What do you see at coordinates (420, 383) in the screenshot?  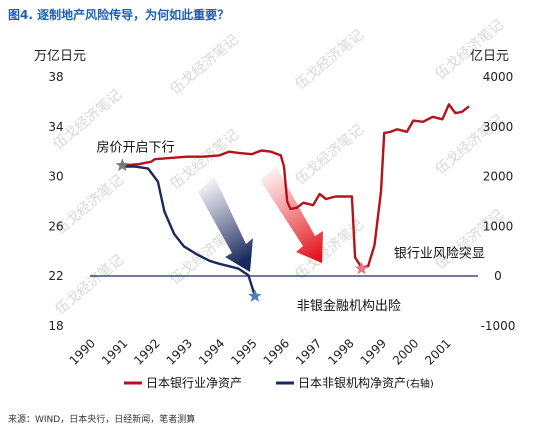 I see `legend-label-nonbanks-suffix: (右轴)` at bounding box center [420, 383].